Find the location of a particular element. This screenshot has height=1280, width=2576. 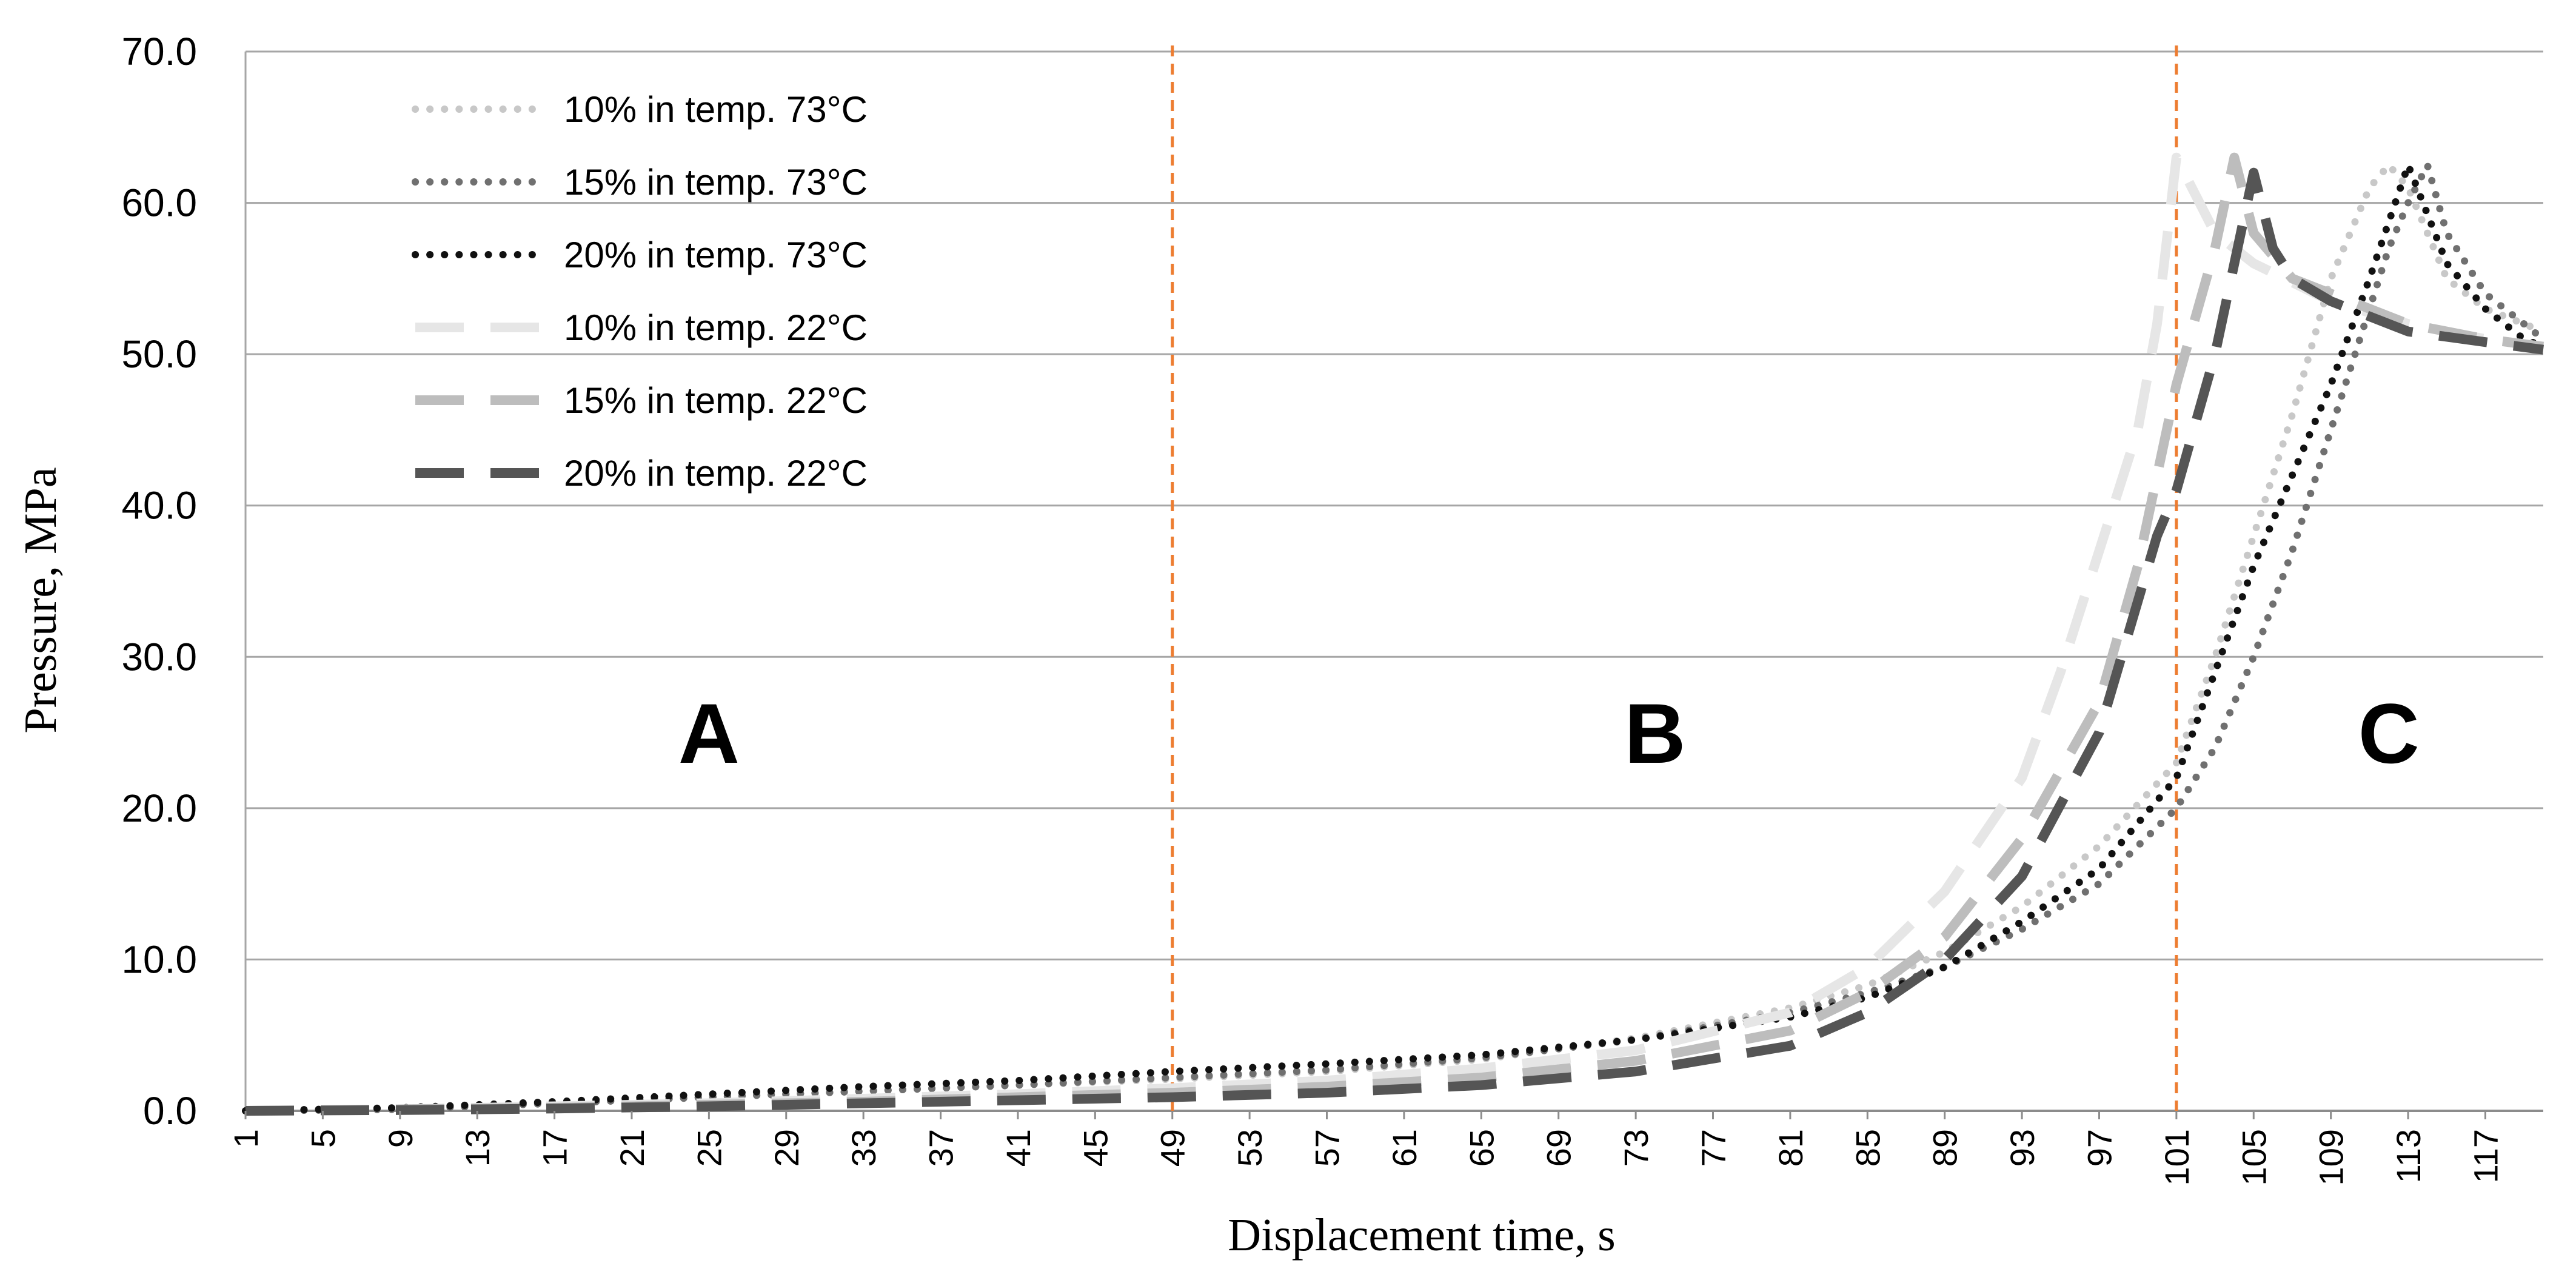

region-label-c: C is located at coordinates (2389, 734).